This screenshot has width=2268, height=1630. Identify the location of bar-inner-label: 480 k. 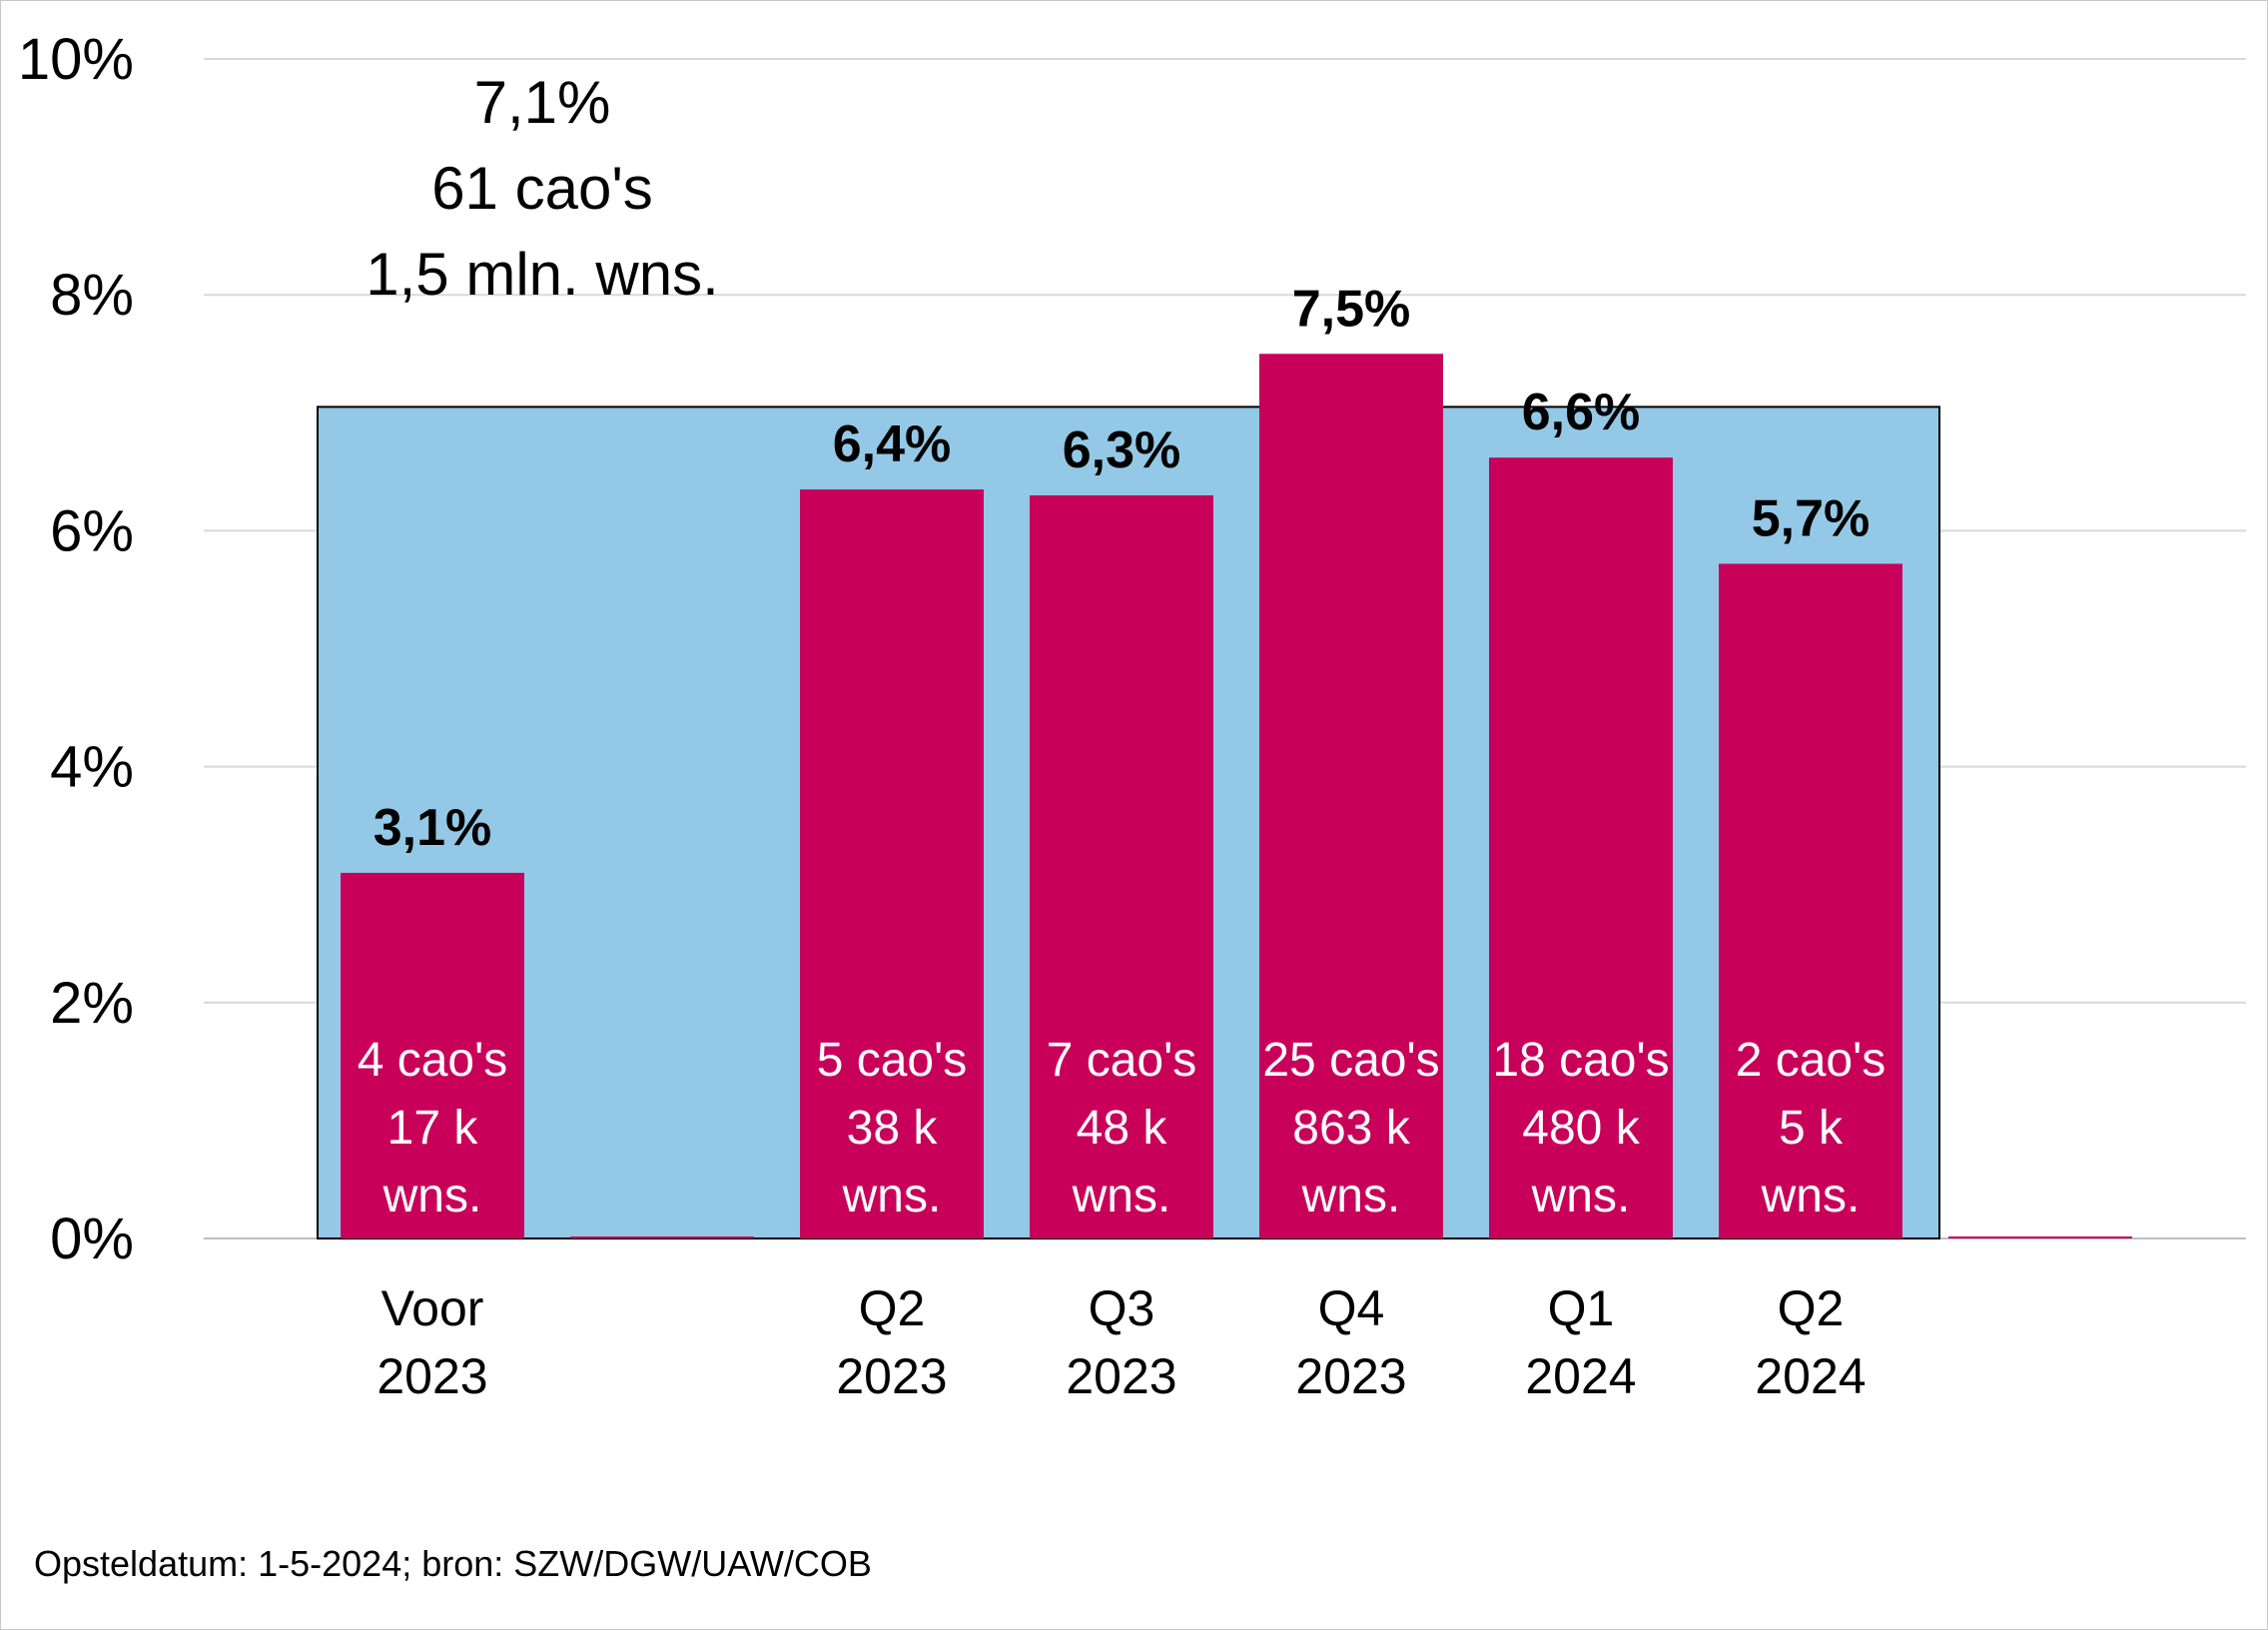
(1581, 1128).